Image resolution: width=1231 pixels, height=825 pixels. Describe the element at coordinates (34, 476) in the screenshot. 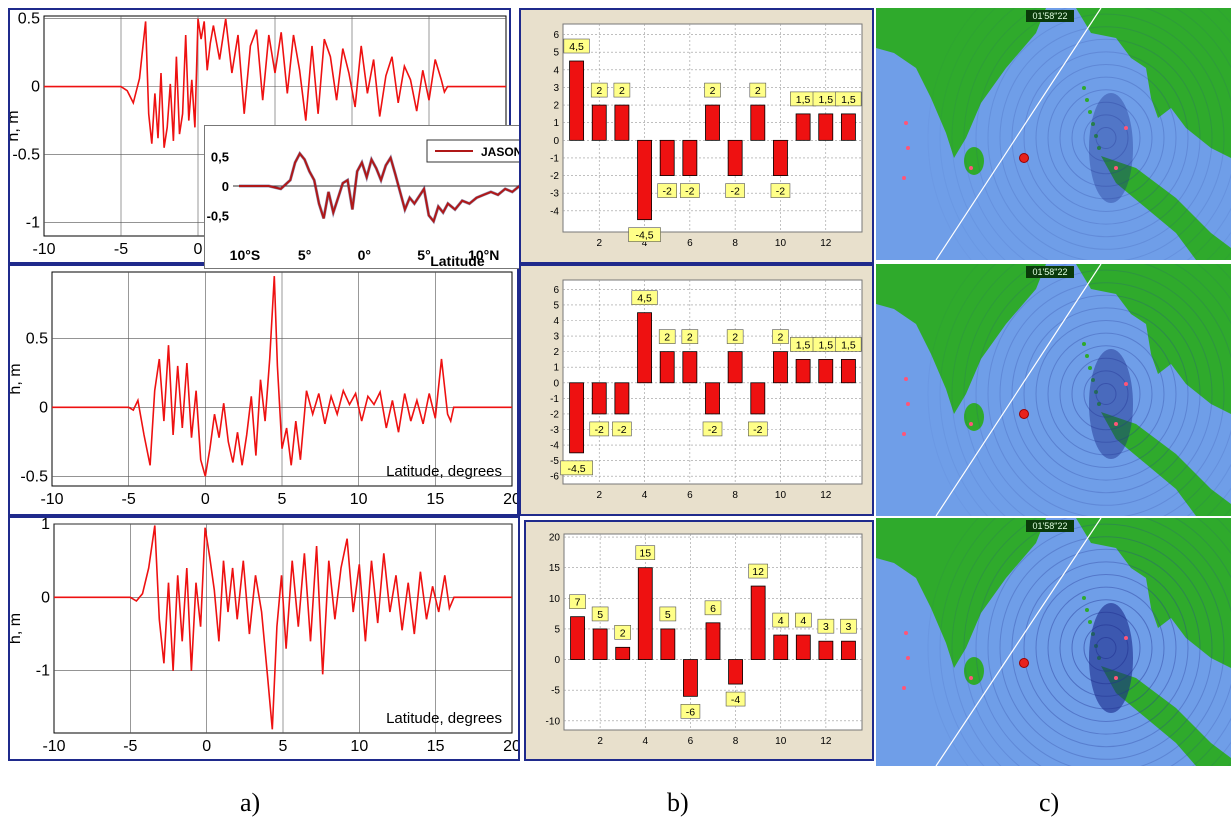

I see `y-tick-label: -0.5` at that location.